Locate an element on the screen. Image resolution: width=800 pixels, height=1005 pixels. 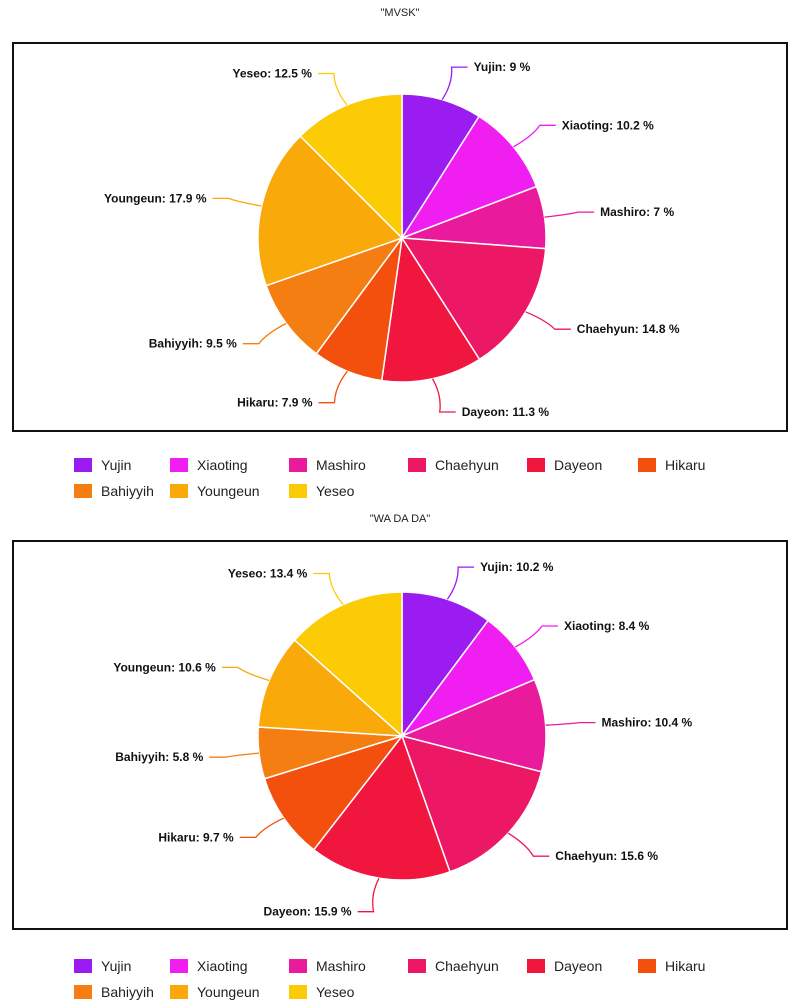
data-label-yujin: Yujin: 10.2 % is located at coordinates (517, 567).